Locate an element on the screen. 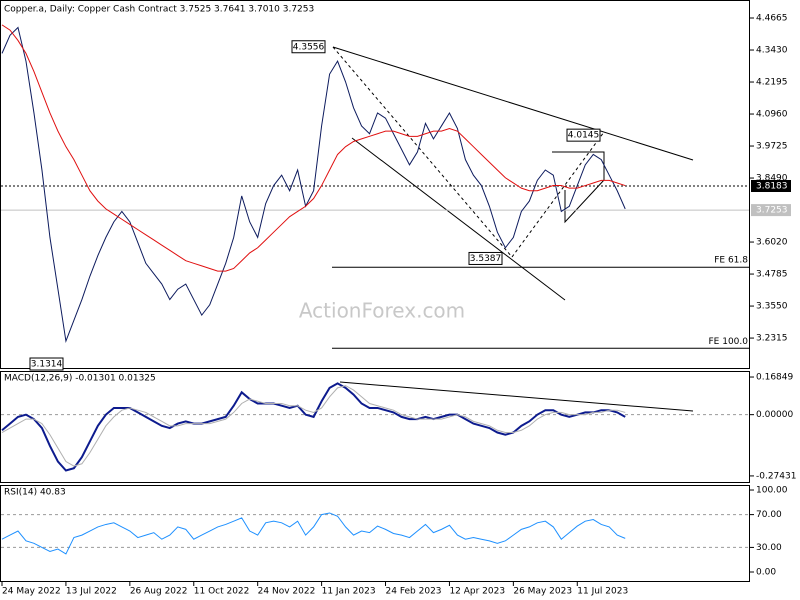 This screenshot has width=800, height=600. y-tick-label: 3.3550 is located at coordinates (772, 307).